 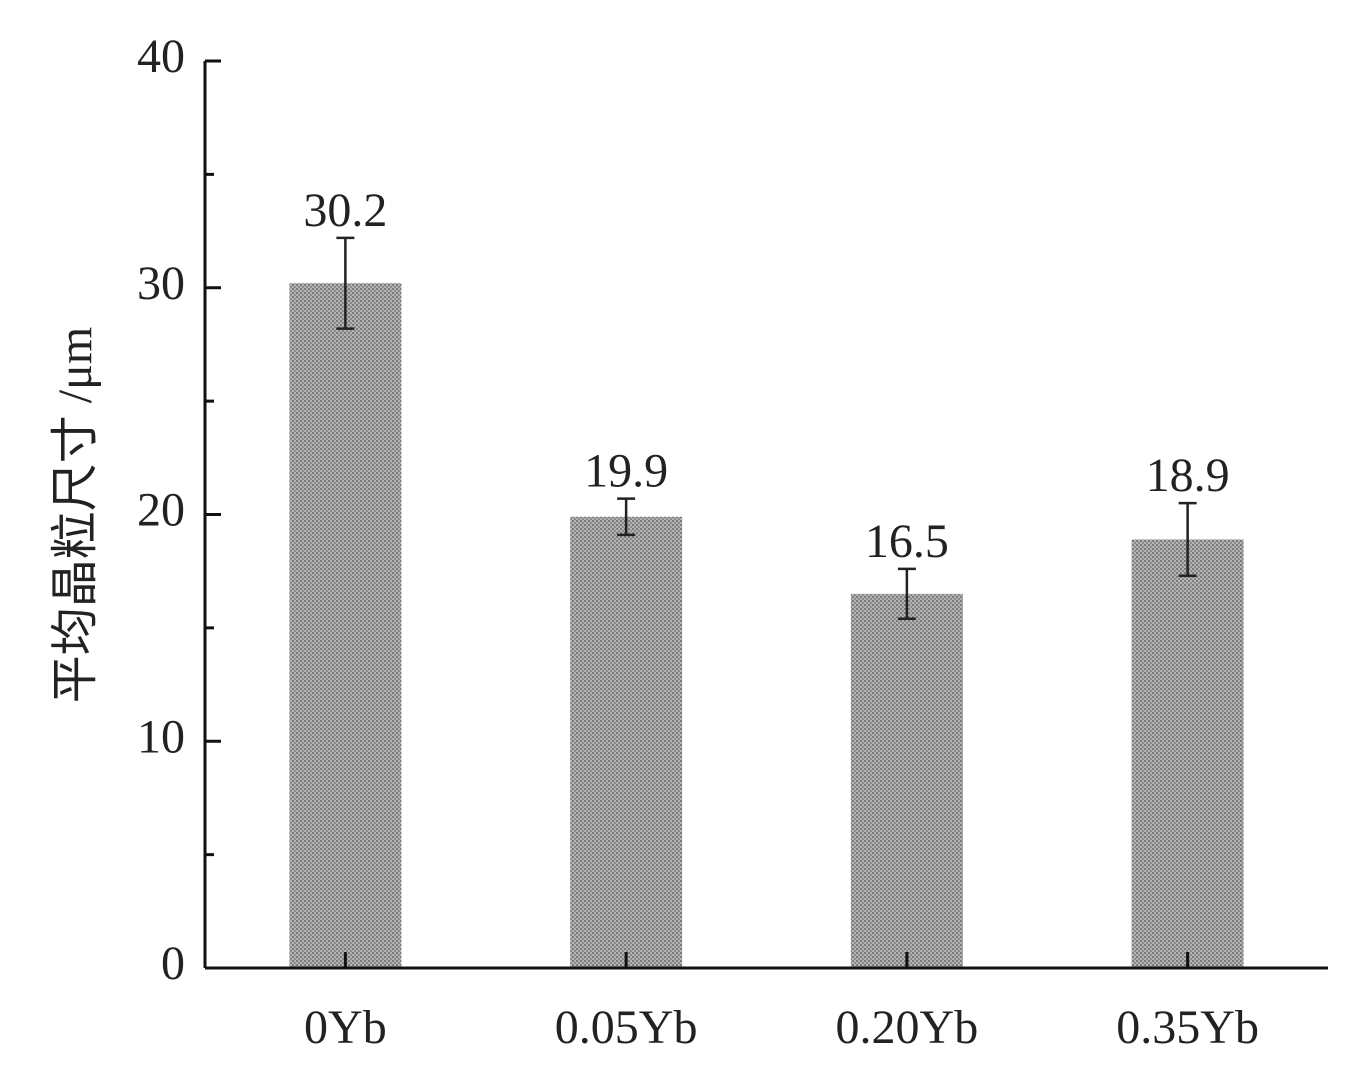 I want to click on x-tick-label: 0.35Yb, so click(x=1187, y=1027).